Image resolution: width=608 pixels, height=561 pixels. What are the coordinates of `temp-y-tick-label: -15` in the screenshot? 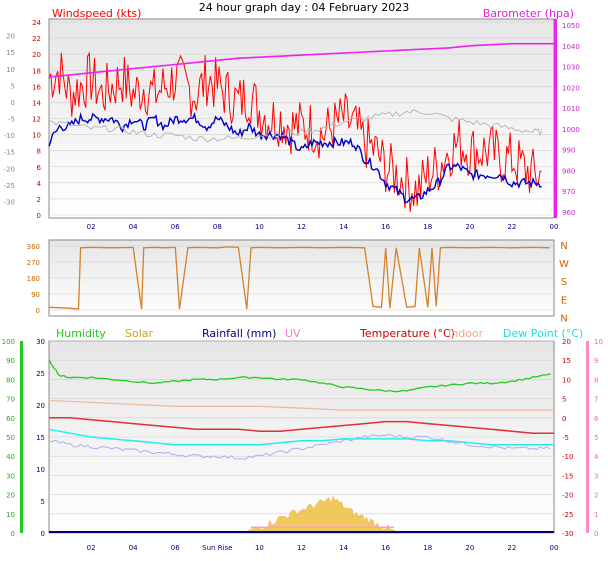 It's located at (567, 476).